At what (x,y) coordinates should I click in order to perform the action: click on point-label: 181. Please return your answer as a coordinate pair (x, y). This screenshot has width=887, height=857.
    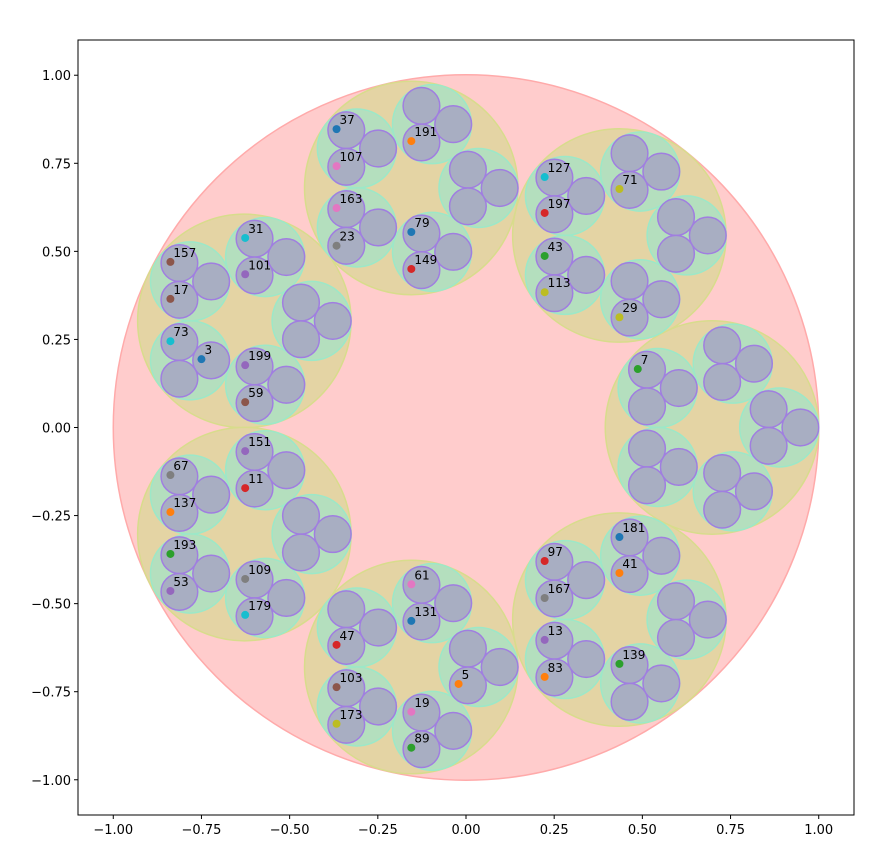
    Looking at the image, I should click on (633, 528).